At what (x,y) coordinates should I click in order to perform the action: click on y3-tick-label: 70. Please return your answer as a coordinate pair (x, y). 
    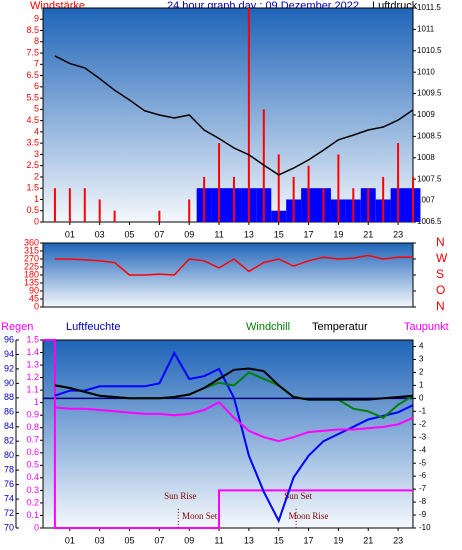
    Looking at the image, I should click on (9, 527).